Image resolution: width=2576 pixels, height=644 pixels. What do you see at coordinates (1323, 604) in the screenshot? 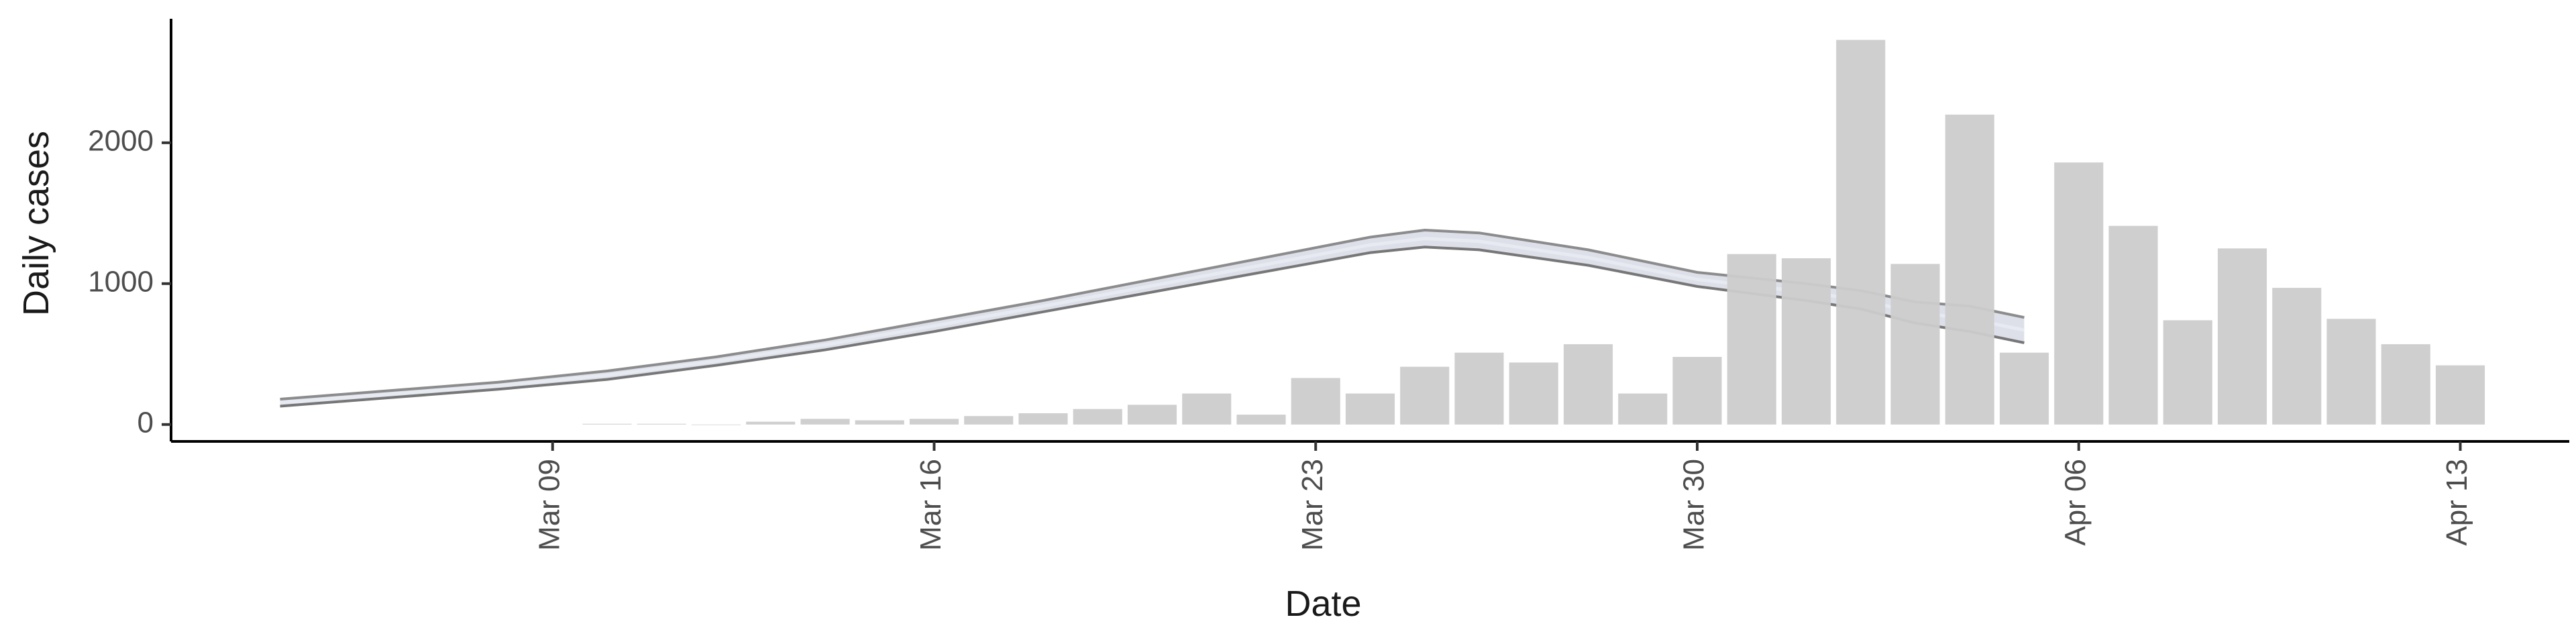
I see `x-axis-title: Date` at bounding box center [1323, 604].